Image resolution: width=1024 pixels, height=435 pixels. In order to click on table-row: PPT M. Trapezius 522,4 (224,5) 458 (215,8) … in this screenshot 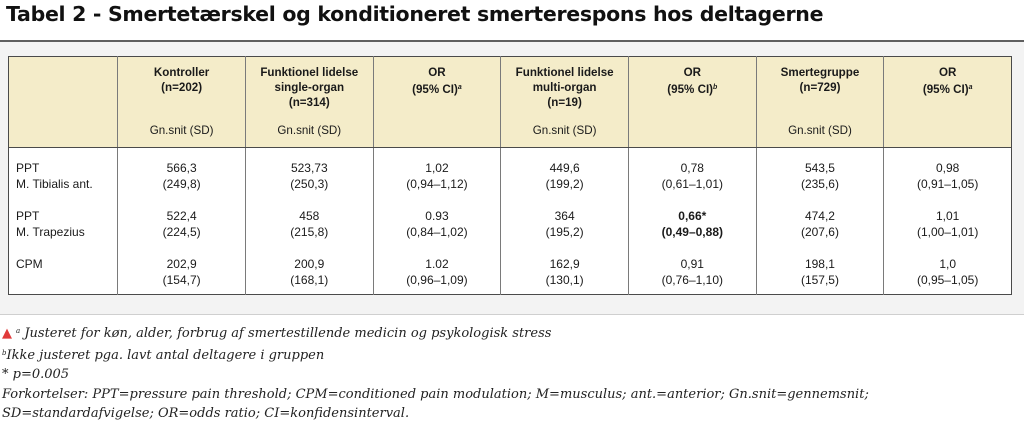, I will do `click(510, 222)`.